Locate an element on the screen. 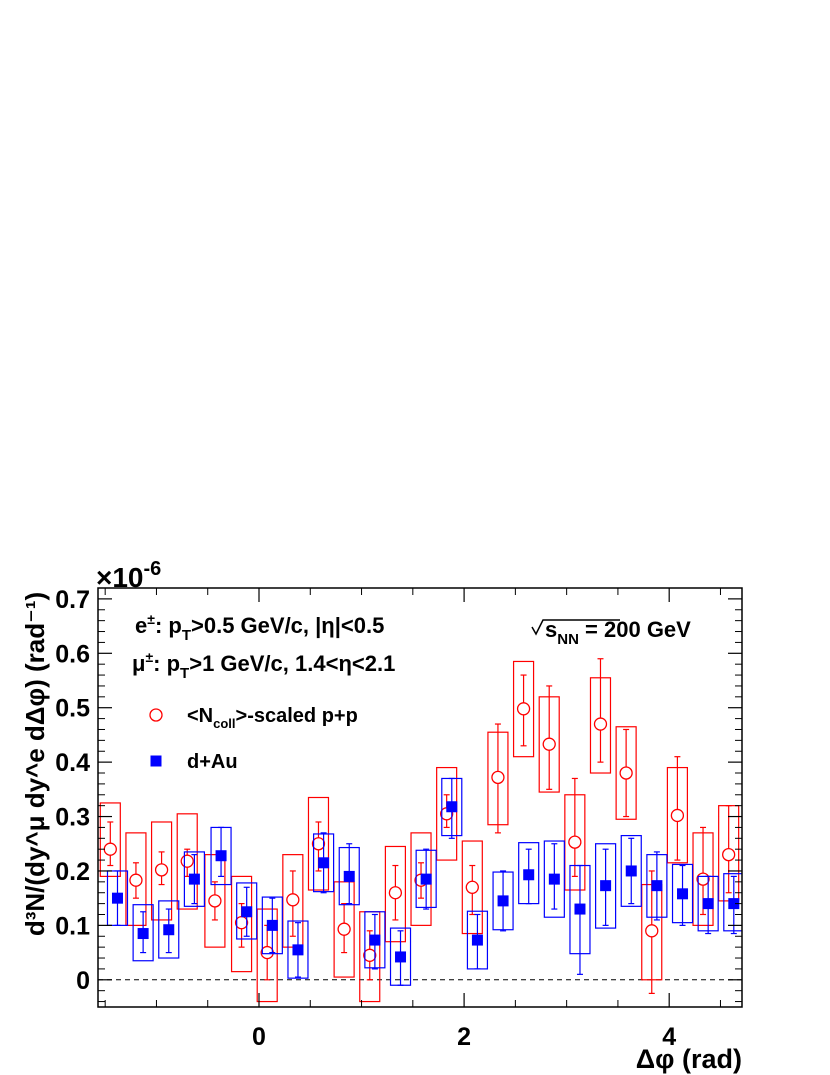 This screenshot has width=830, height=1075. y-multiplier: ×10⁻⁶ is located at coordinates (128, 575).